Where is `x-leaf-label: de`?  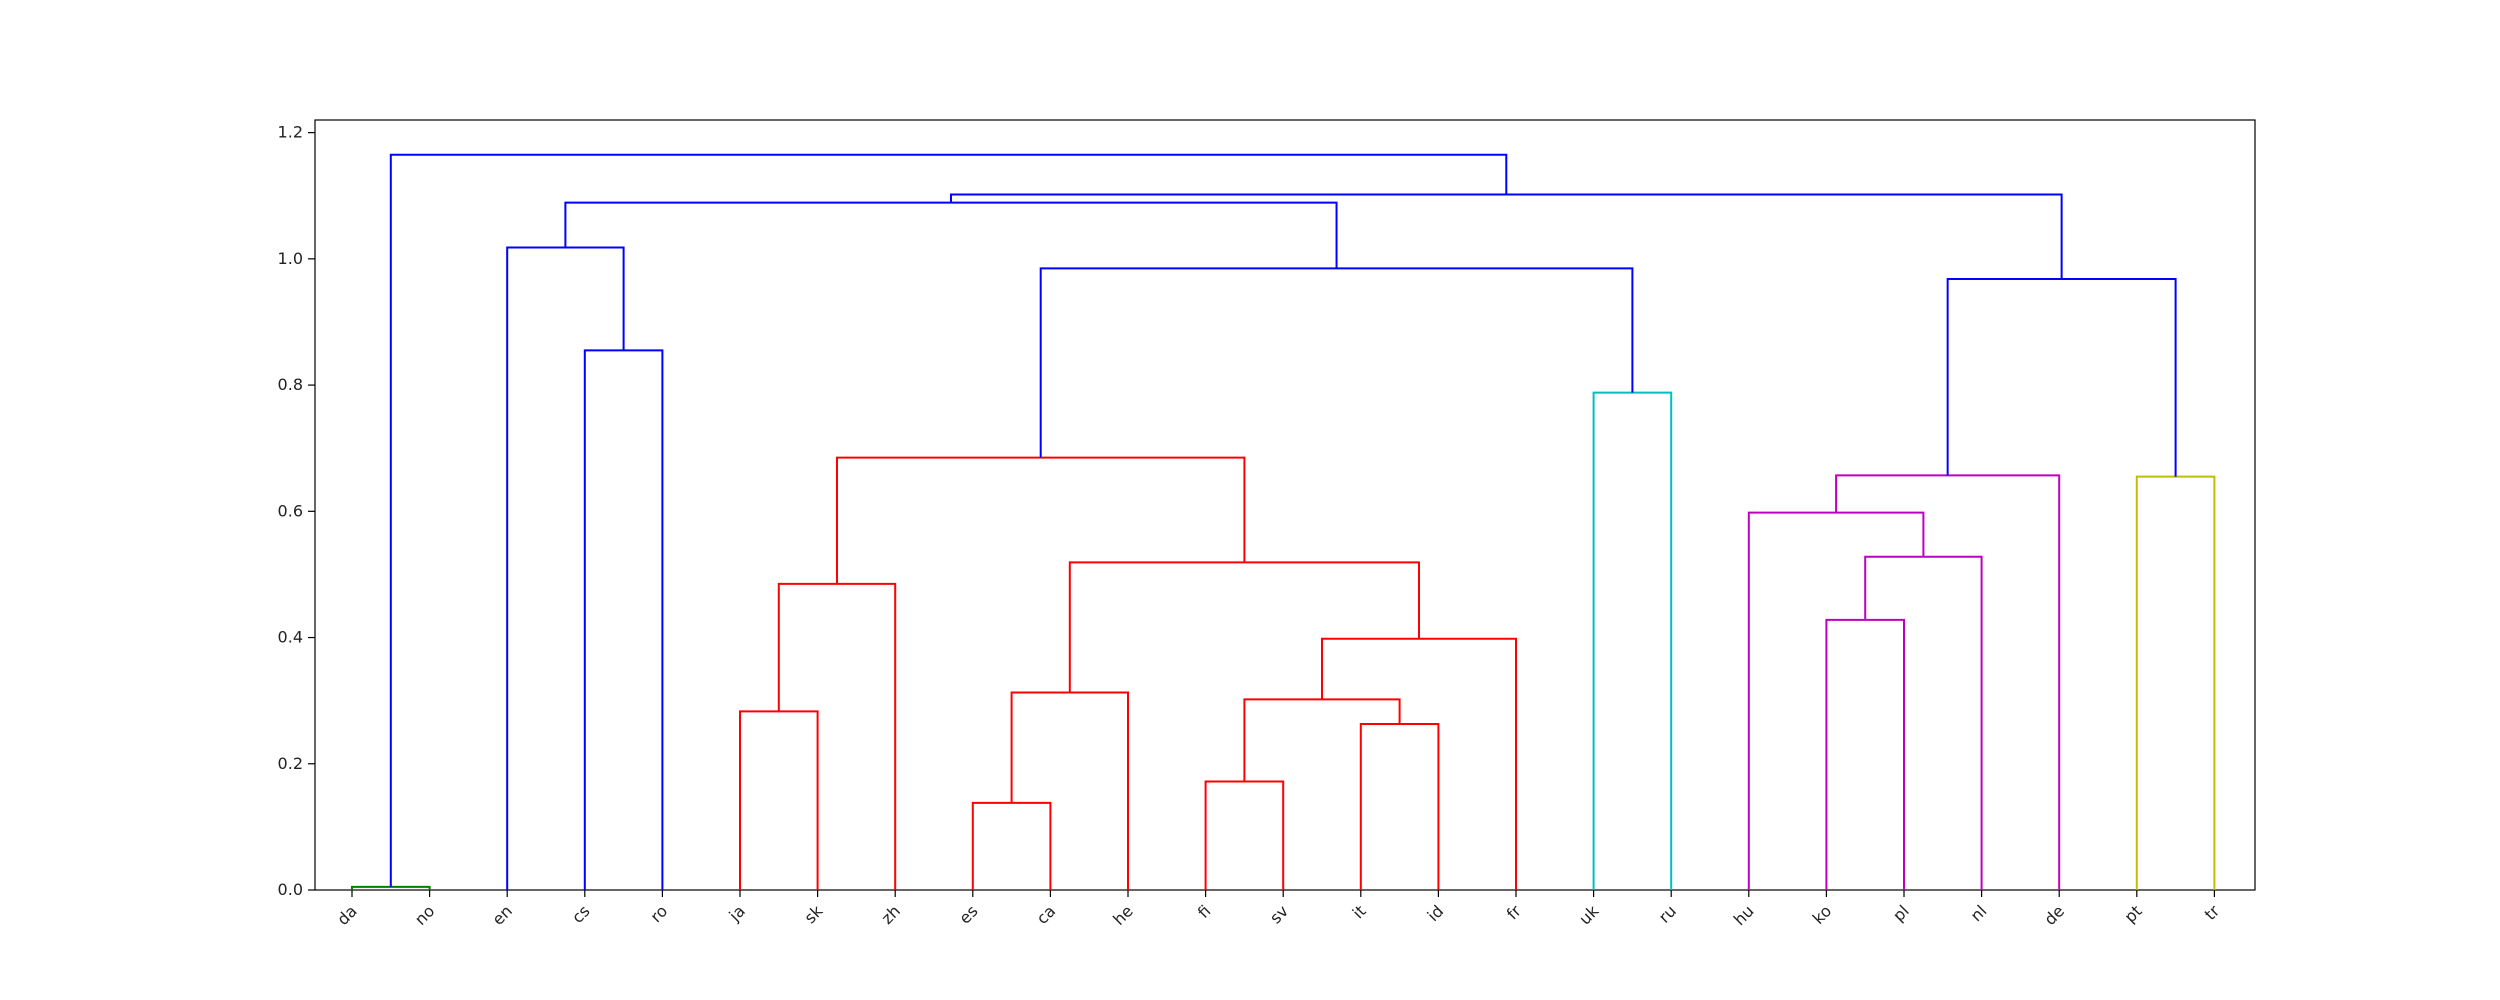
x-leaf-label: de is located at coordinates (2054, 915).